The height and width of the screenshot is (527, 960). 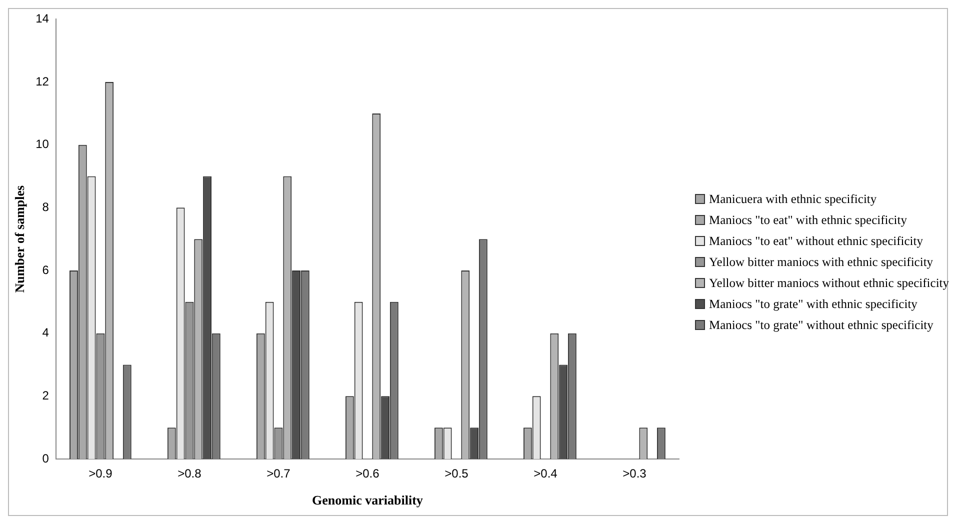 I want to click on x-tick-label: >0.3, so click(x=634, y=473).